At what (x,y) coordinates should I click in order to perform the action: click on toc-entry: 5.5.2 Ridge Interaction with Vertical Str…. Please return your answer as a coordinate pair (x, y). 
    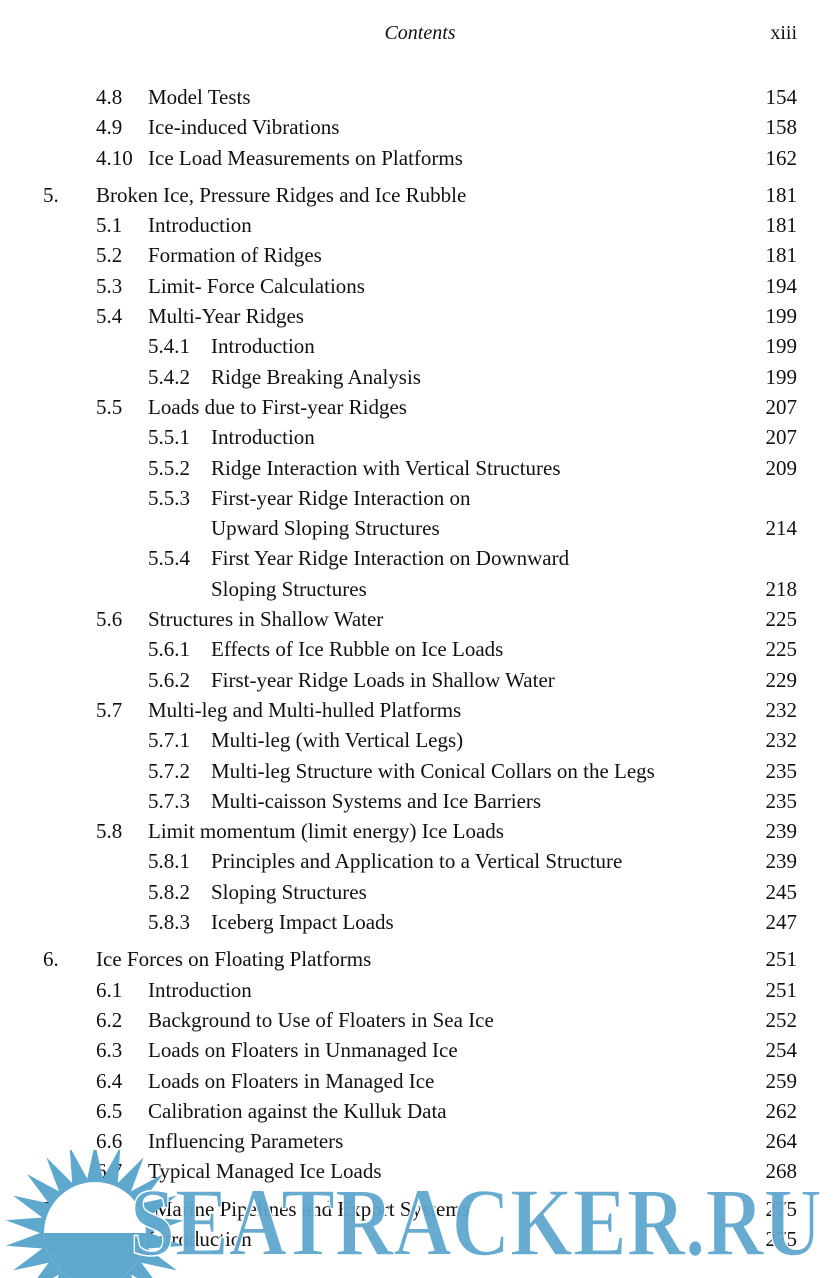
    Looking at the image, I should click on (417, 468).